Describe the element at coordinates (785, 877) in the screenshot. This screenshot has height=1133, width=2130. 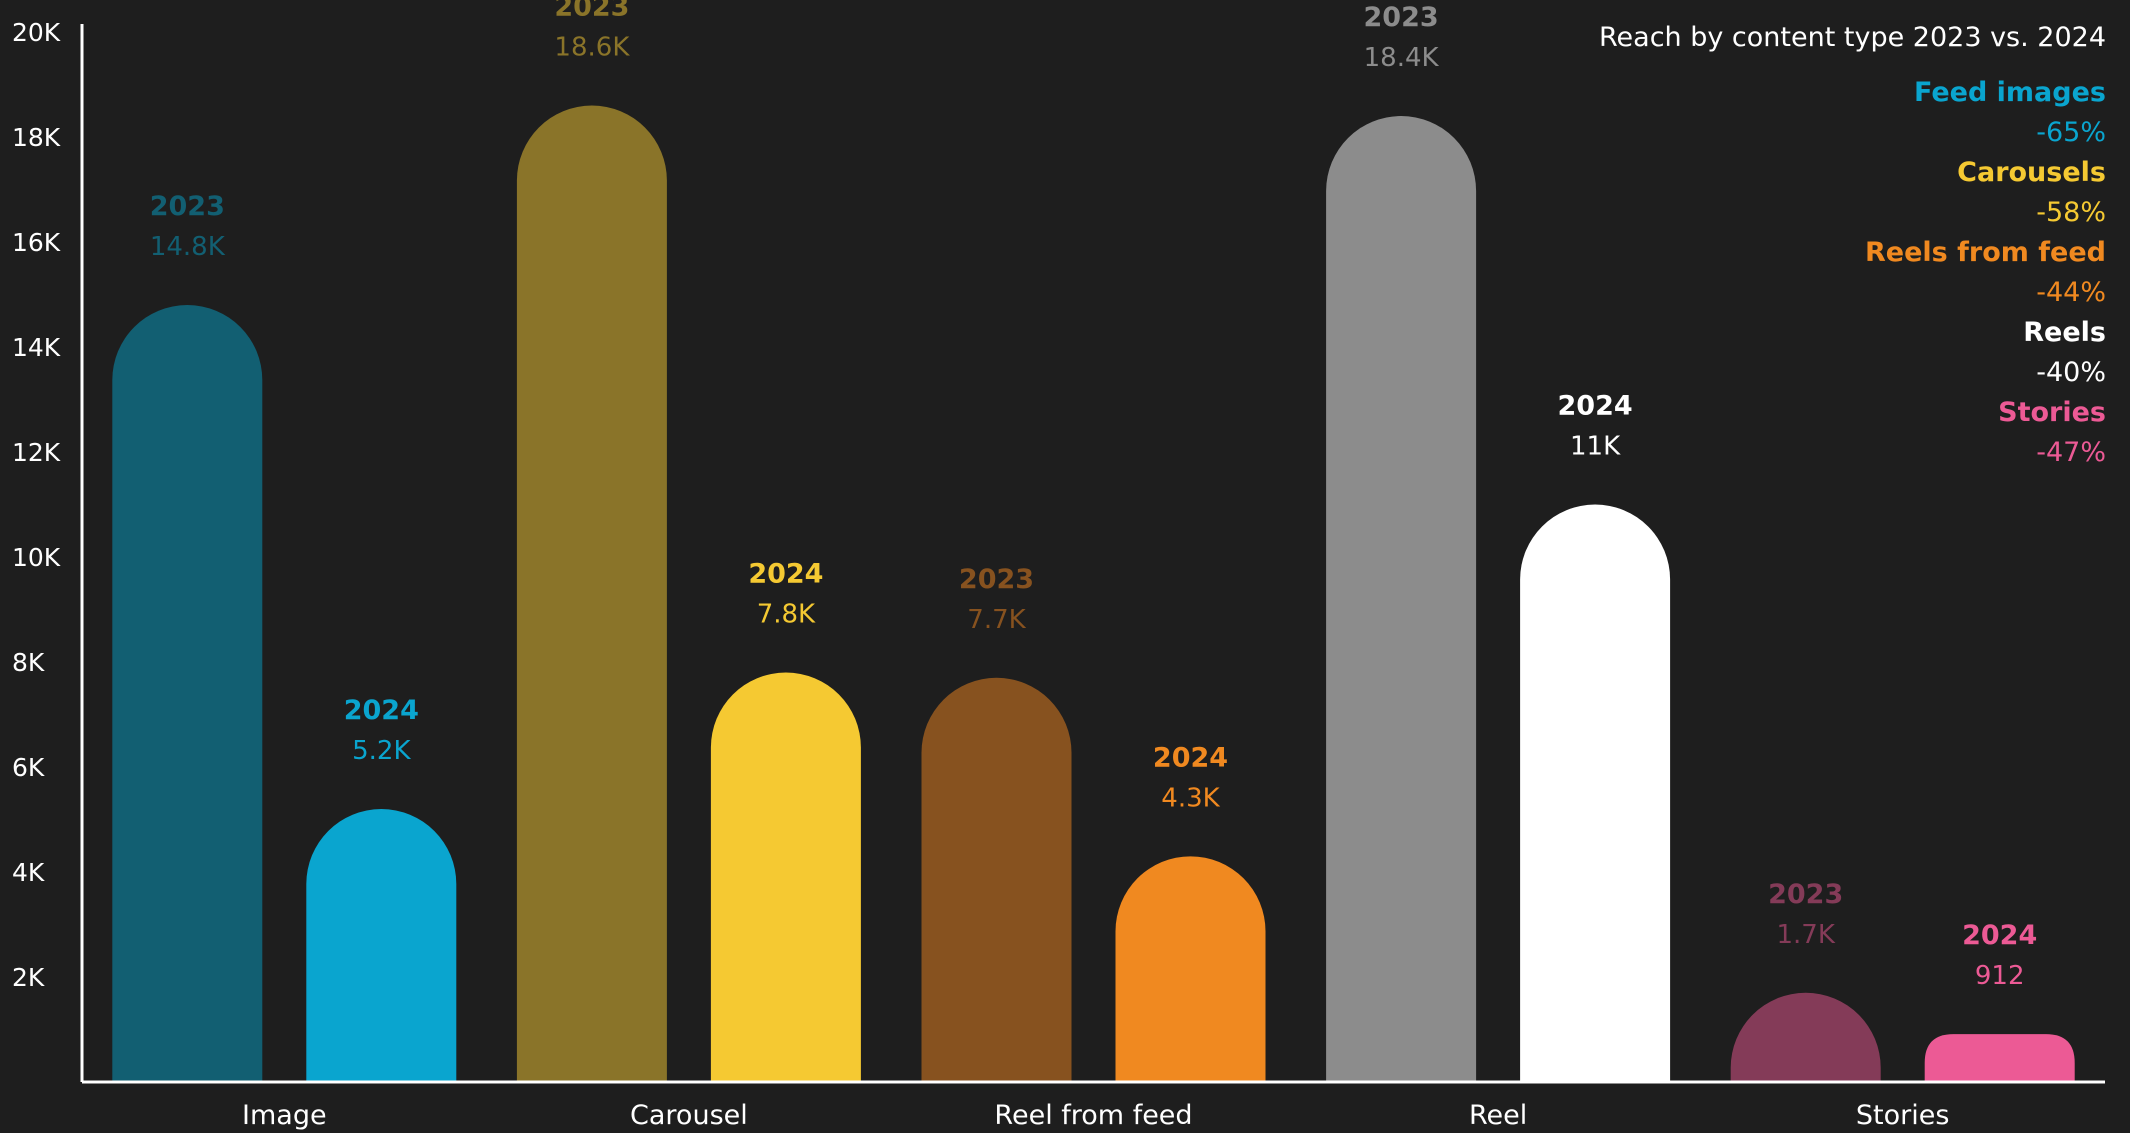
I see `bar-2024-carousel` at that location.